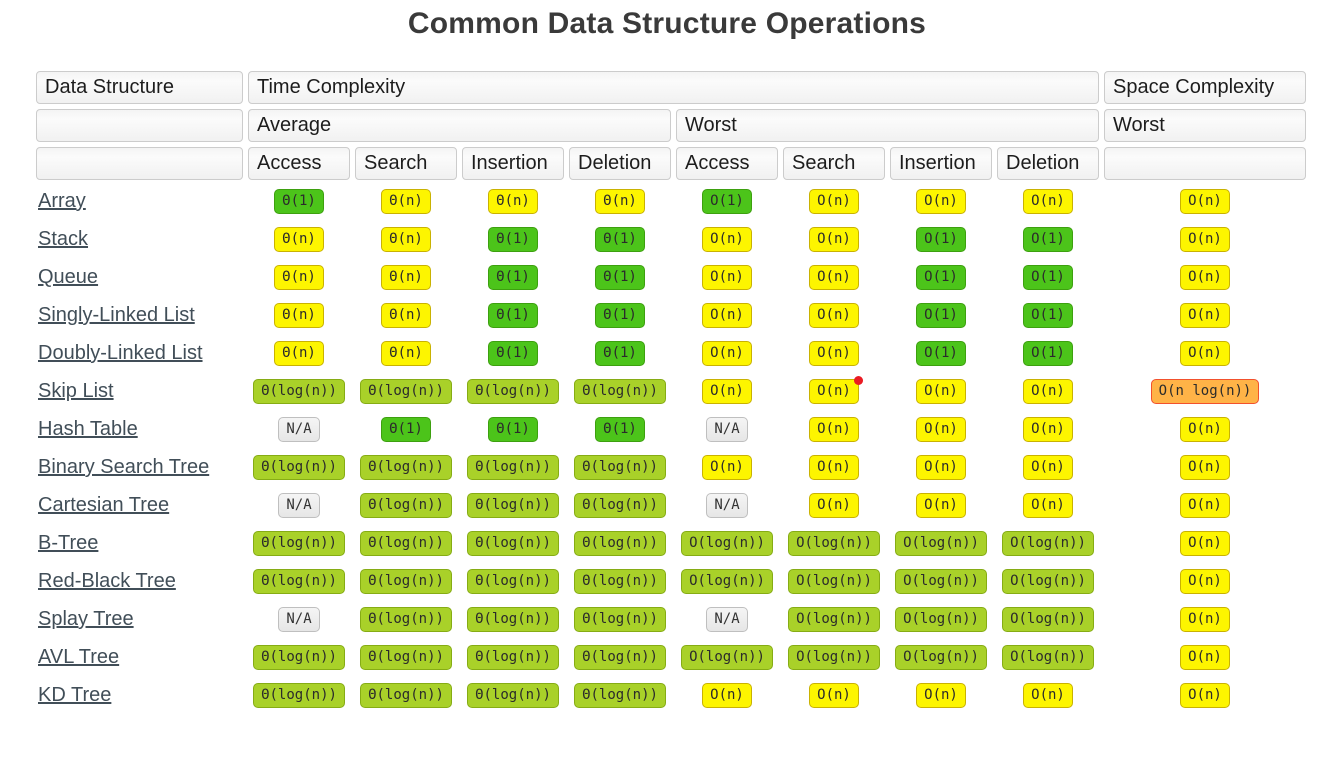 The image size is (1334, 781). I want to click on header-worst-access: Access, so click(727, 163).